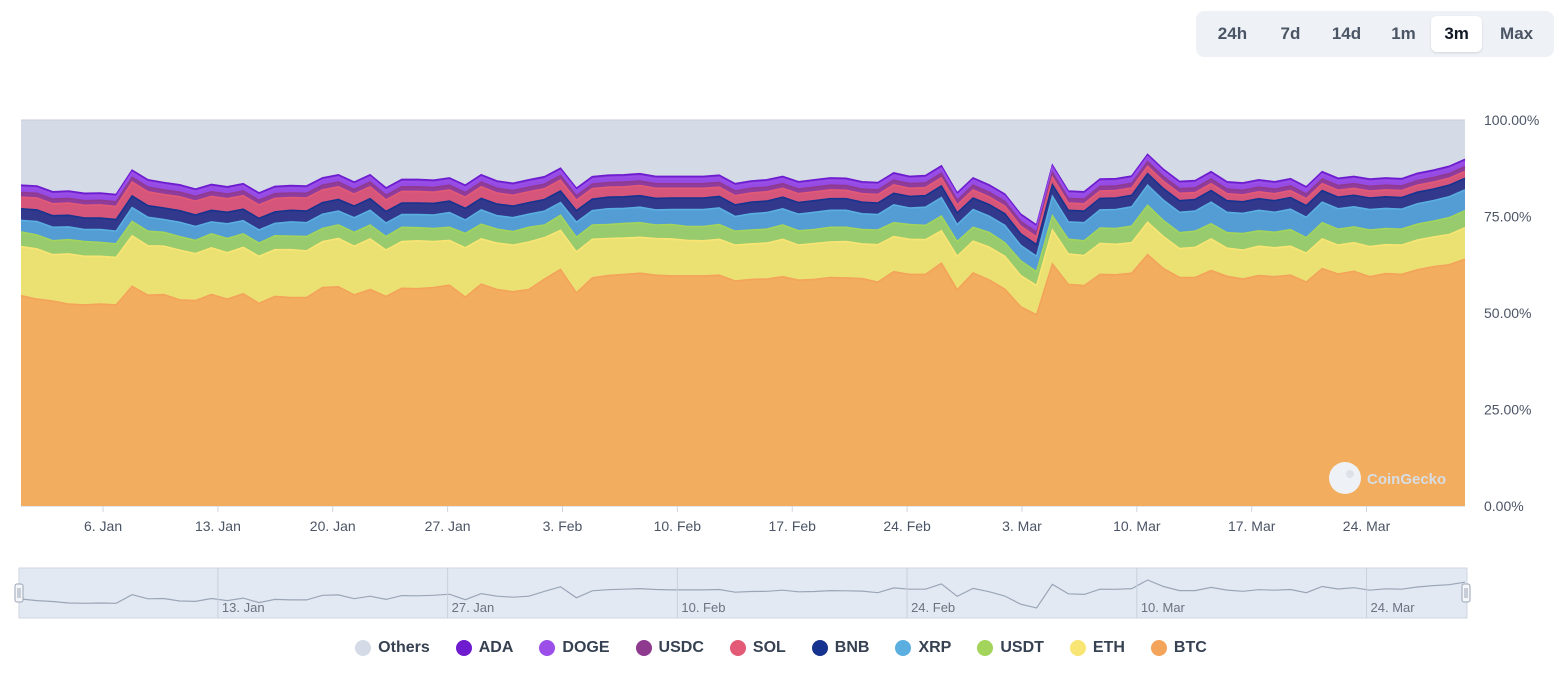 The height and width of the screenshot is (682, 1562). I want to click on navigator-handle-right-box, so click(1466, 593).